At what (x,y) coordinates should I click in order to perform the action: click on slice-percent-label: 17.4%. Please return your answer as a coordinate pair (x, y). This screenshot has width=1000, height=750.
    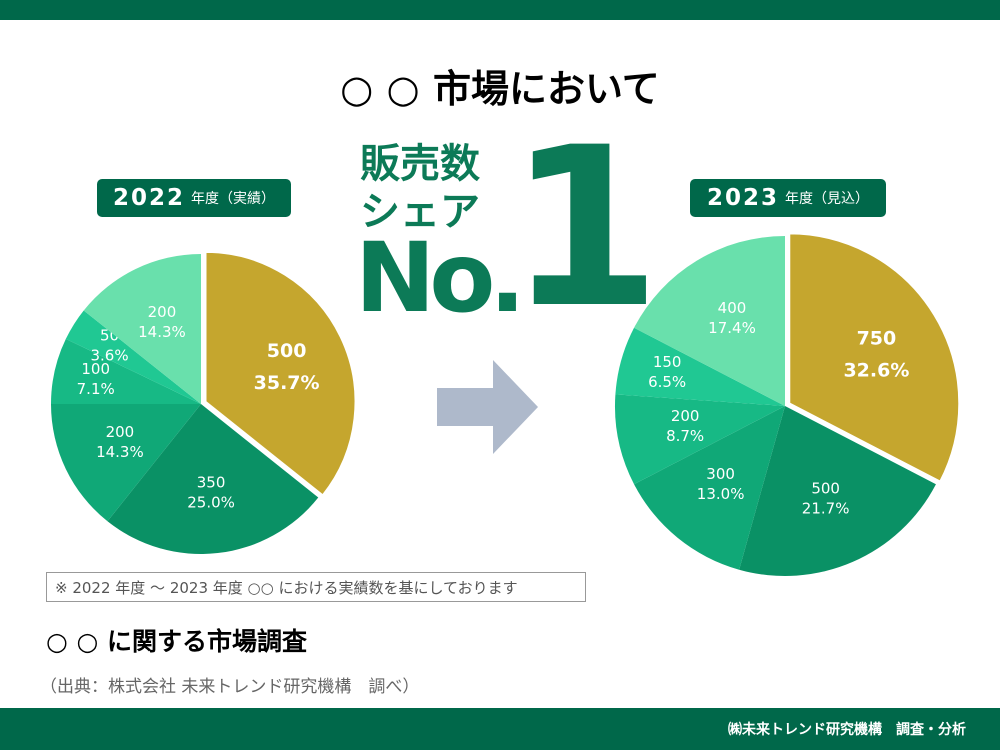
    Looking at the image, I should click on (732, 328).